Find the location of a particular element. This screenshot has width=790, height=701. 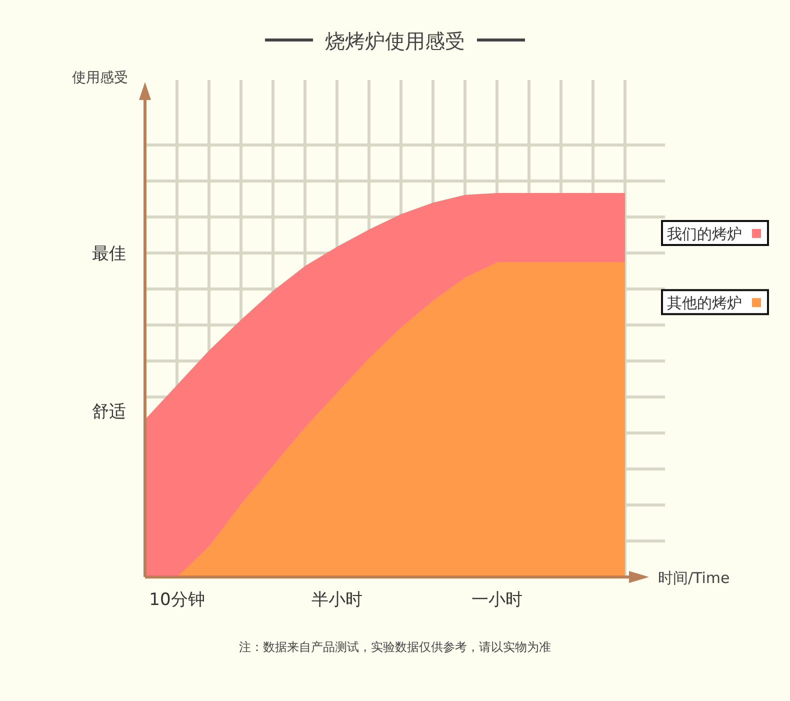

x-axis-title: 时间/Time is located at coordinates (694, 578).